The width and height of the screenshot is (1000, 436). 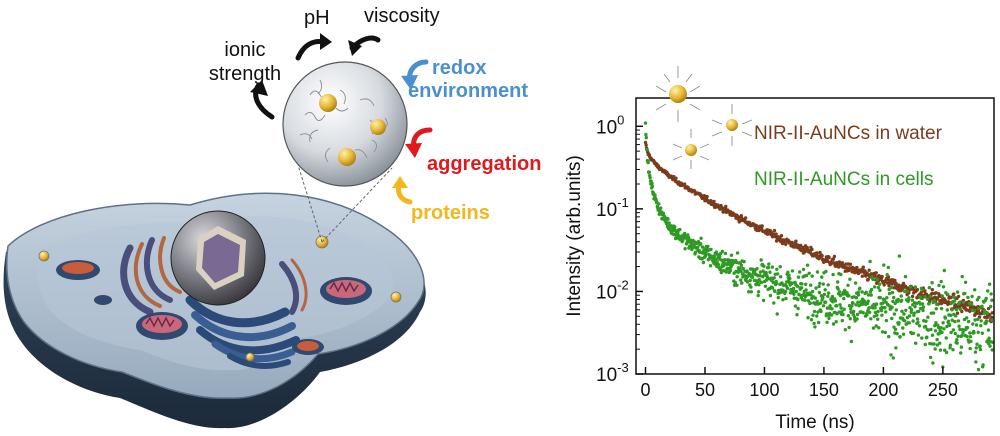 What do you see at coordinates (646, 390) in the screenshot?
I see `x-tick-label: 0` at bounding box center [646, 390].